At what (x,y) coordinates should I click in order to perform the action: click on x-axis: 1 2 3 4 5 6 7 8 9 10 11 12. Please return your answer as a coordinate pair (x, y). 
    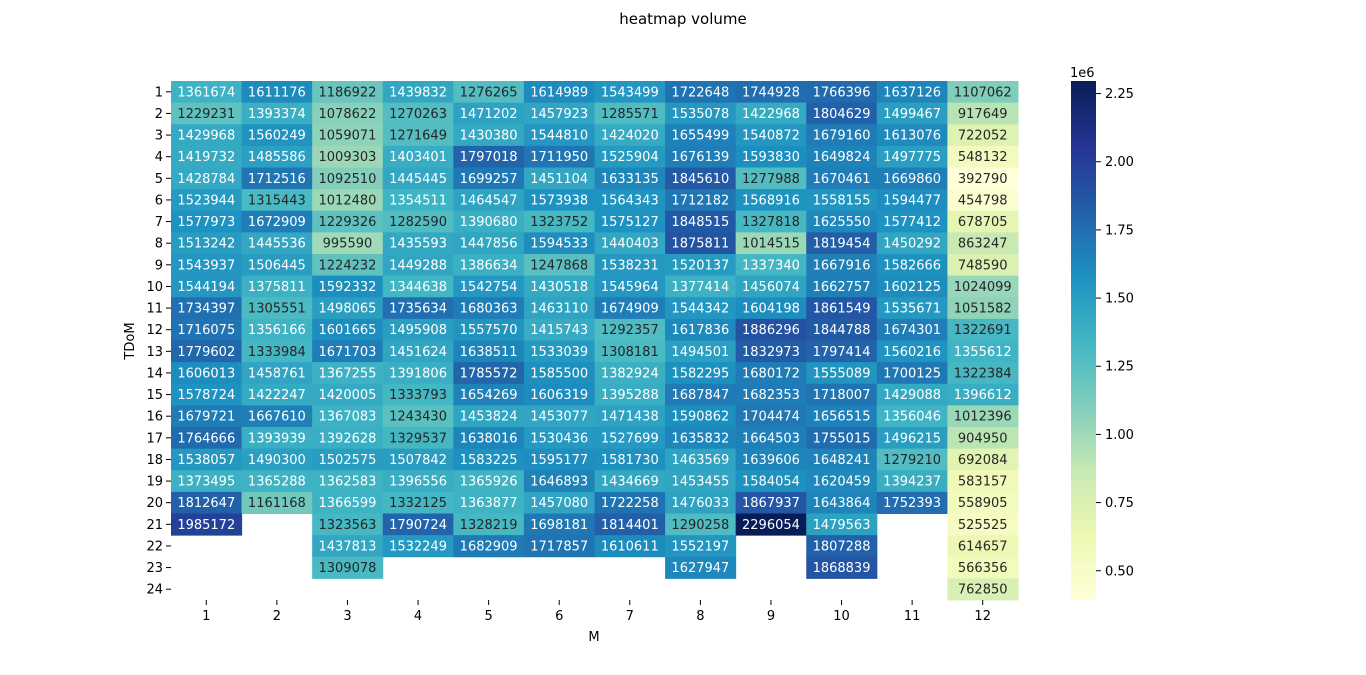
    Looking at the image, I should click on (596, 612).